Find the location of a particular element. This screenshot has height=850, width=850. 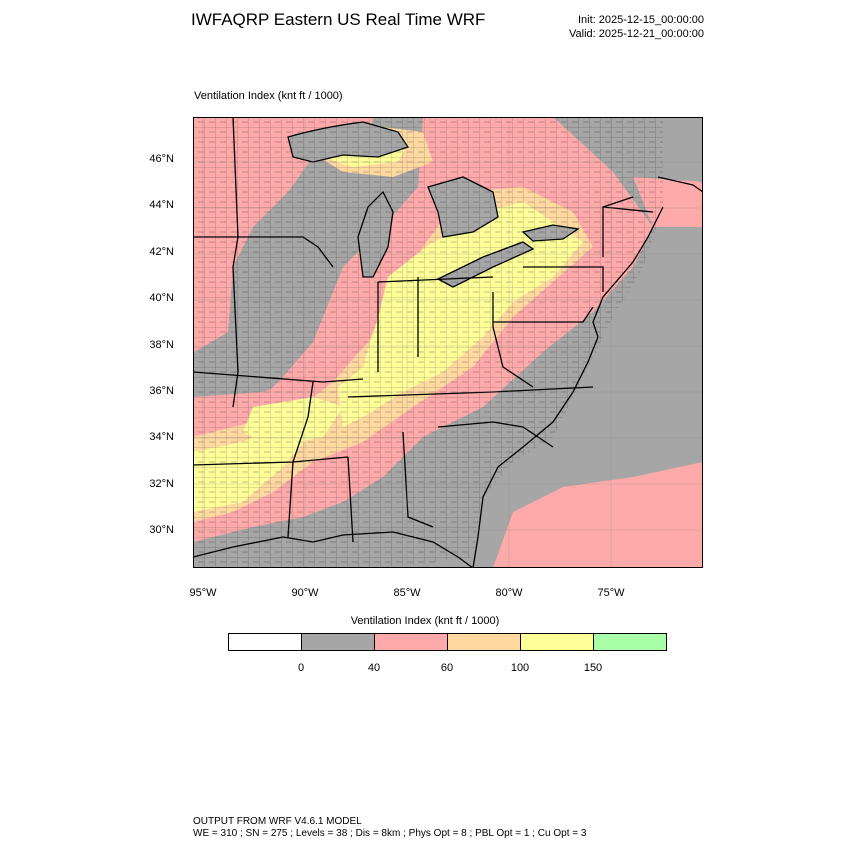

colorbar-tick: 150 is located at coordinates (593, 668).